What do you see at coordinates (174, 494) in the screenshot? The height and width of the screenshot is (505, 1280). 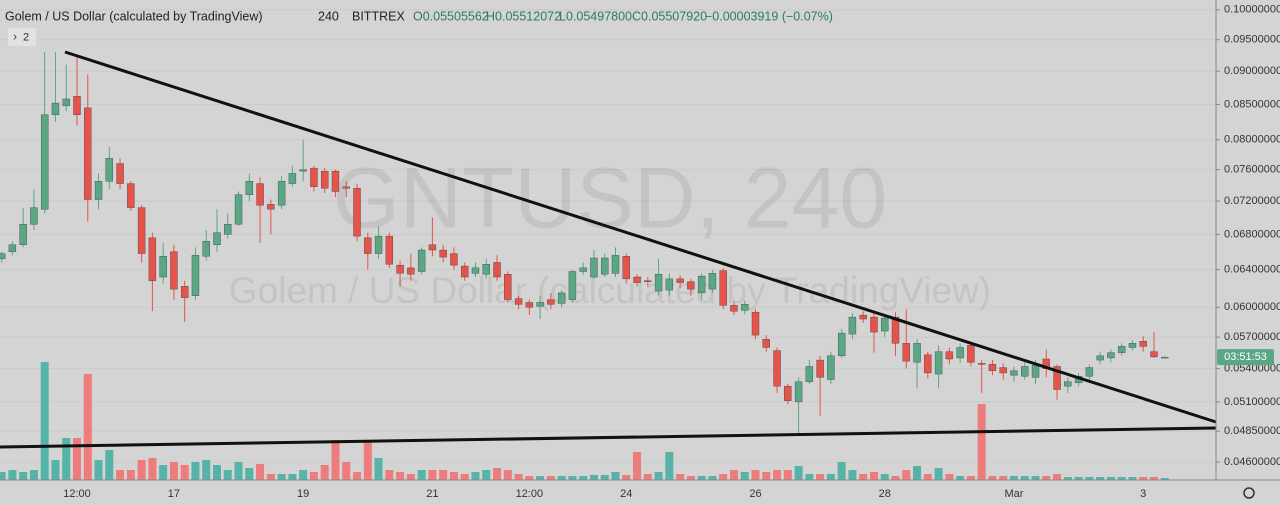 I see `x-tick-label: 17` at bounding box center [174, 494].